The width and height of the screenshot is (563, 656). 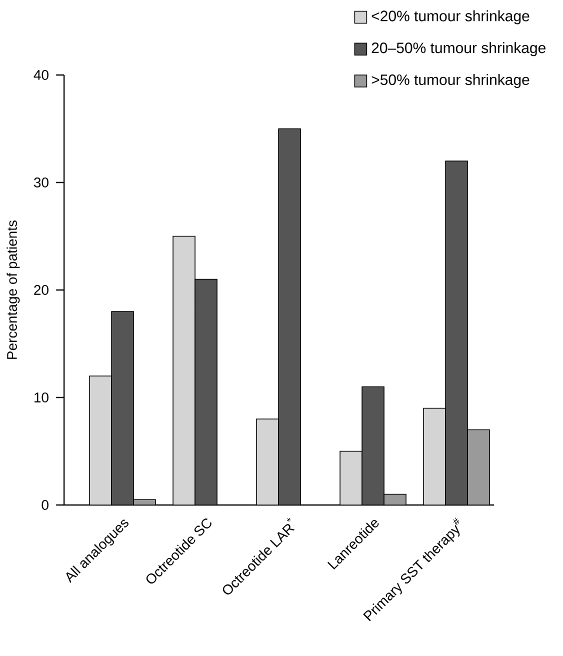 What do you see at coordinates (41, 183) in the screenshot?
I see `y-tick-label: 30` at bounding box center [41, 183].